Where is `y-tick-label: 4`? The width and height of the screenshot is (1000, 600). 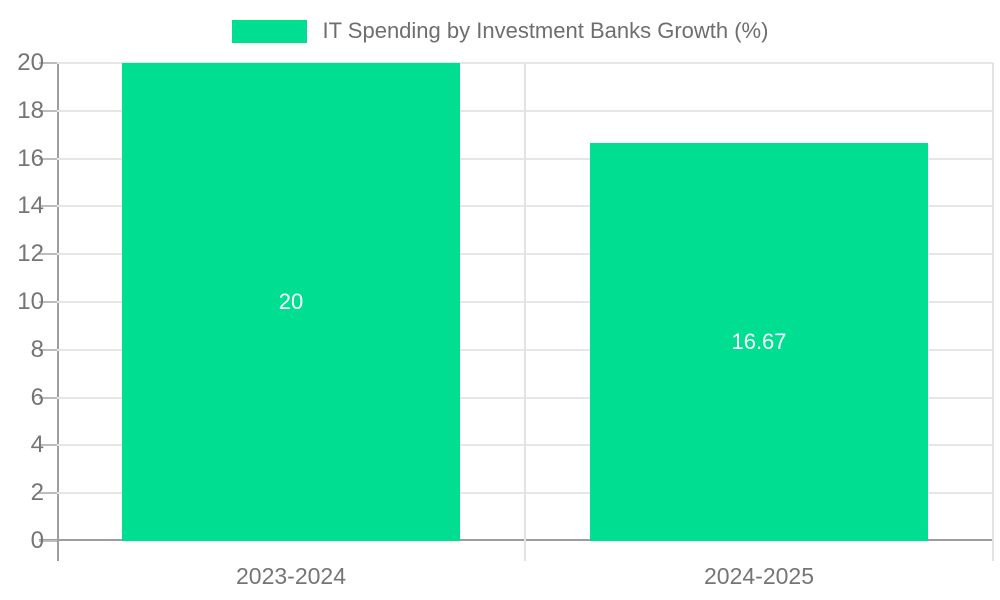
y-tick-label: 4 is located at coordinates (37, 444).